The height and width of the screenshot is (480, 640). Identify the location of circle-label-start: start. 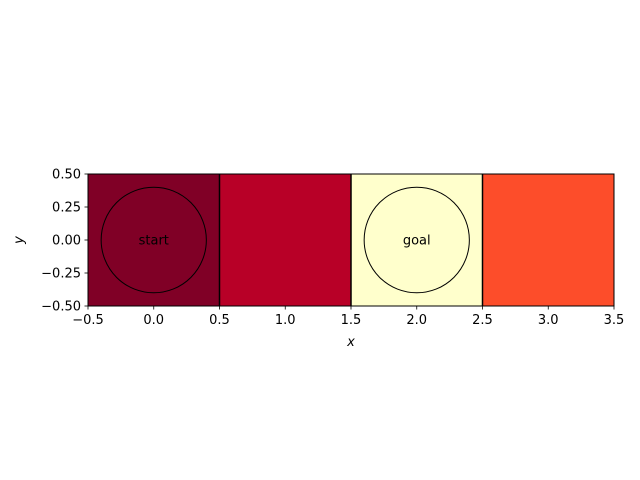
(154, 241).